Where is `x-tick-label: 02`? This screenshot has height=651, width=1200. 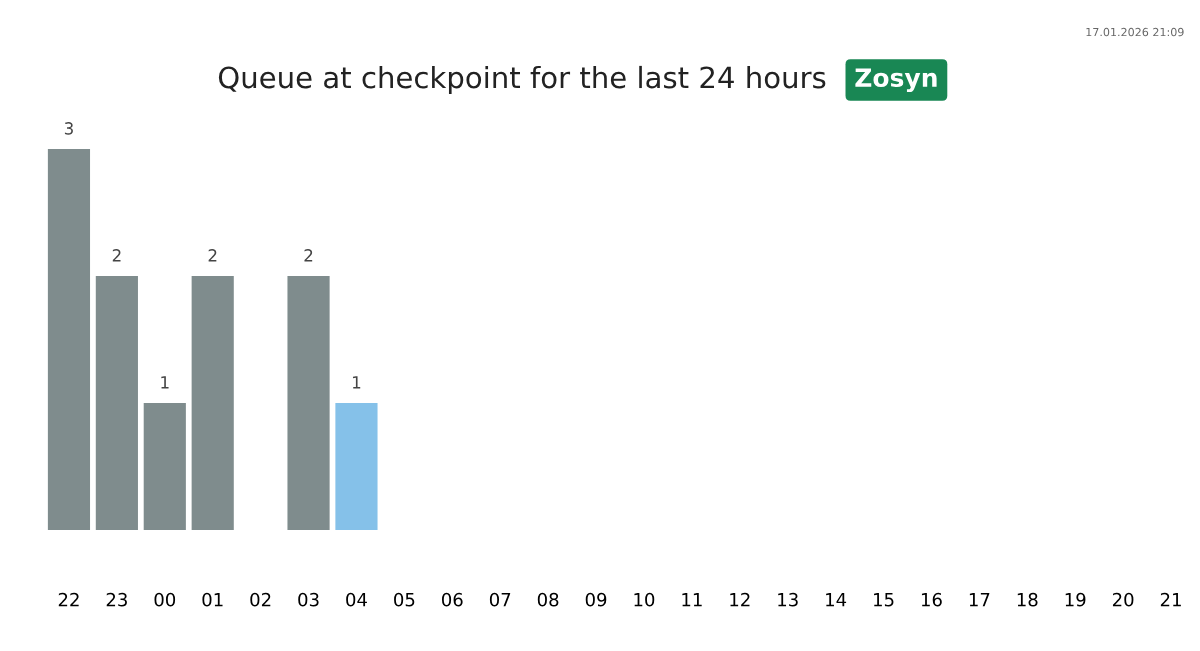
x-tick-label: 02 is located at coordinates (260, 599).